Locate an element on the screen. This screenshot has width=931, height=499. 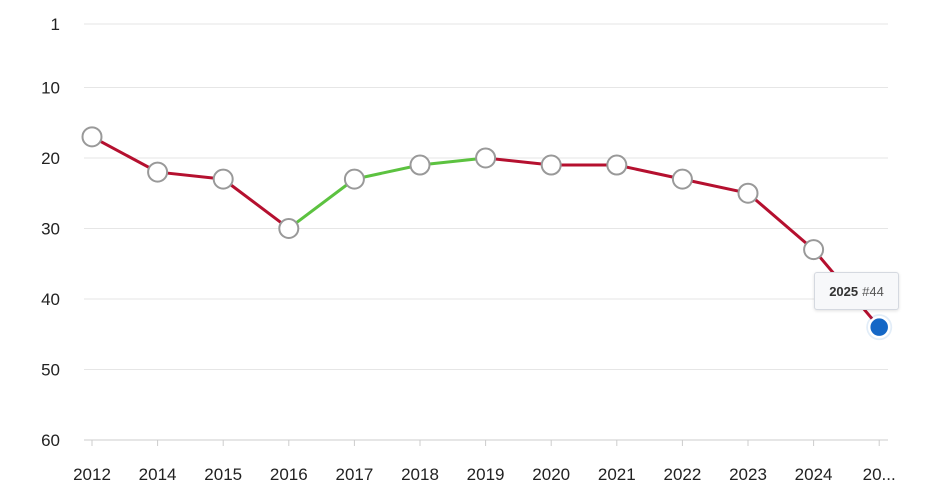
x-tick-label: 2017 is located at coordinates (354, 474).